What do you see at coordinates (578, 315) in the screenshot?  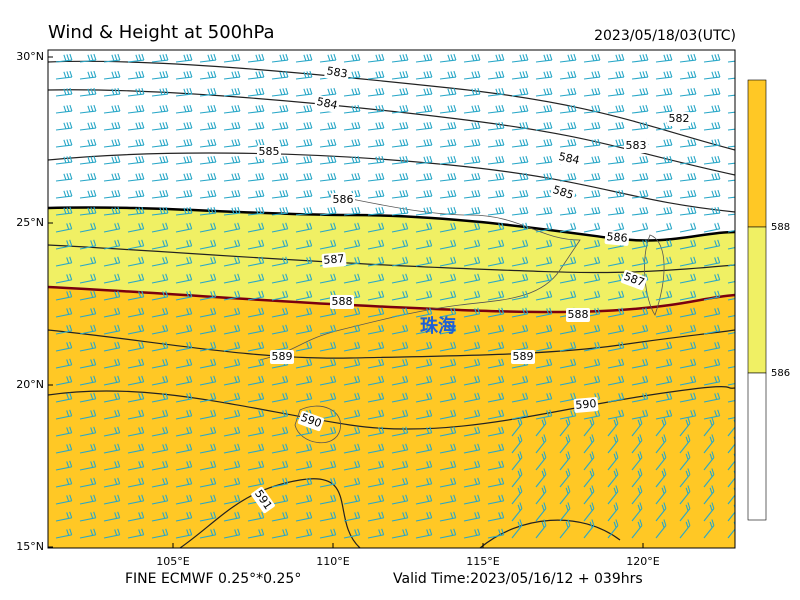 I see `contour-label: 588` at bounding box center [578, 315].